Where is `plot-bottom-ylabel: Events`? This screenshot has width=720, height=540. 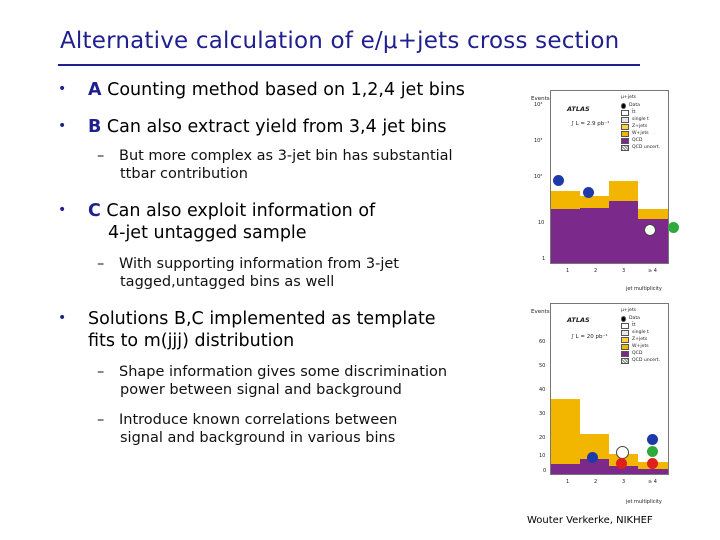
plot-bottom-ylabel: Events is located at coordinates (540, 312).